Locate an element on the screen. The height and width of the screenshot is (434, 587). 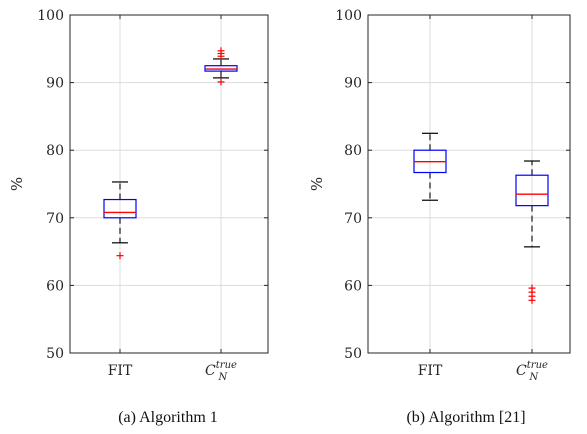
panel-caption: (b) Algorithm [21] is located at coordinates (465, 417).